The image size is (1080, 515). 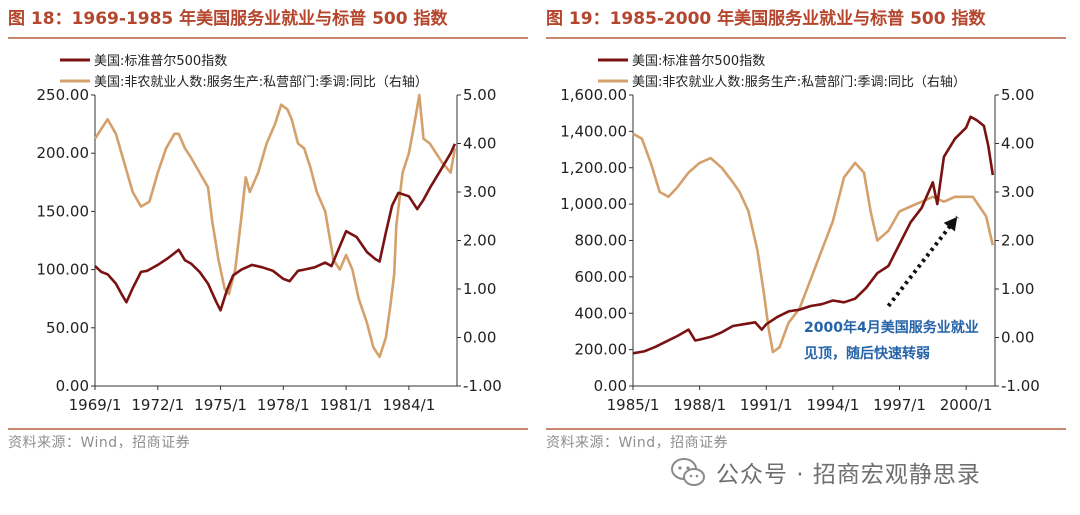 What do you see at coordinates (601, 277) in the screenshot?
I see `left-axis-tick-label: 600.00` at bounding box center [601, 277].